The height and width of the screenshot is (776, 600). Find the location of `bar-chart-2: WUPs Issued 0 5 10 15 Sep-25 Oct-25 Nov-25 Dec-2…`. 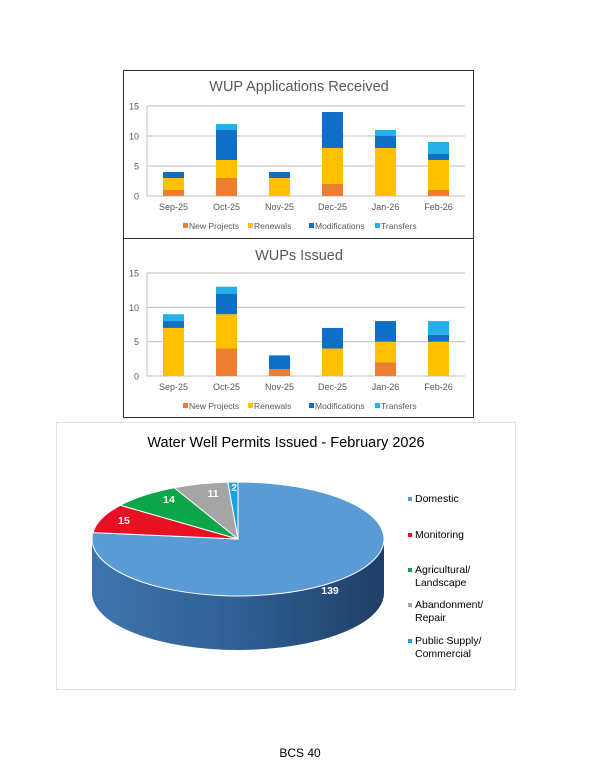

bar-chart-2: WUPs Issued 0 5 10 15 Sep-25 Oct-25 Nov-25 Dec-2… is located at coordinates (297, 329).